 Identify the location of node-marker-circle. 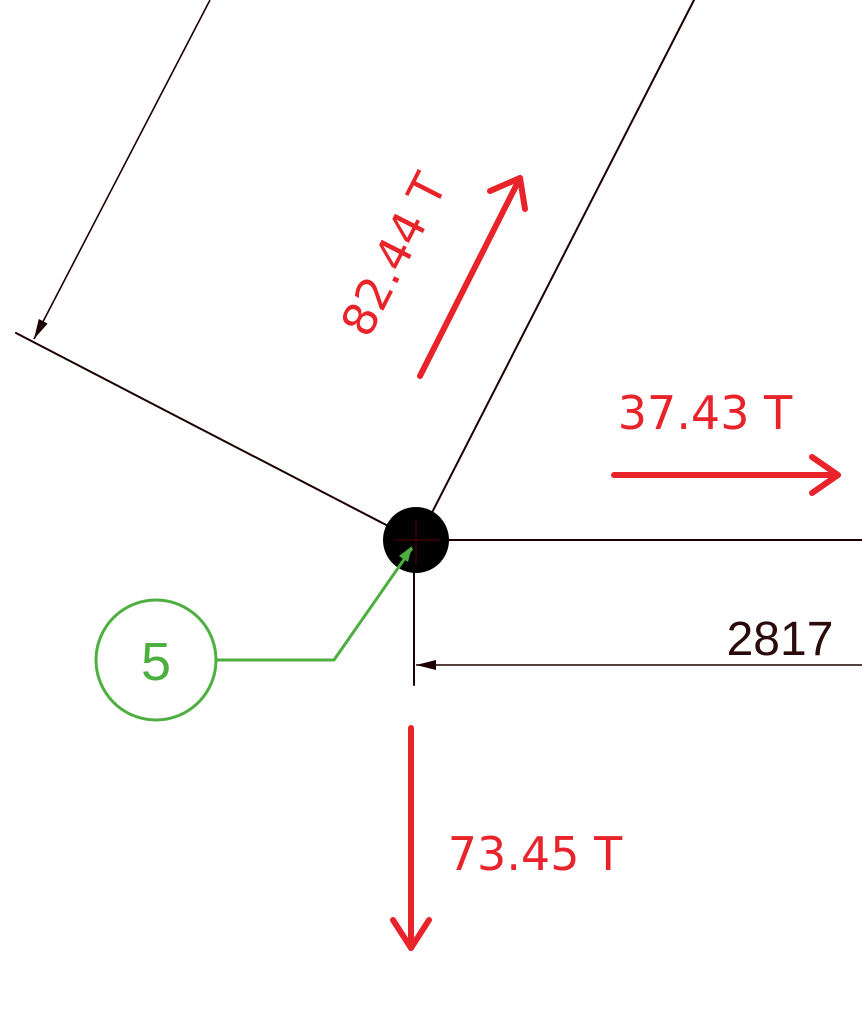
(156, 660).